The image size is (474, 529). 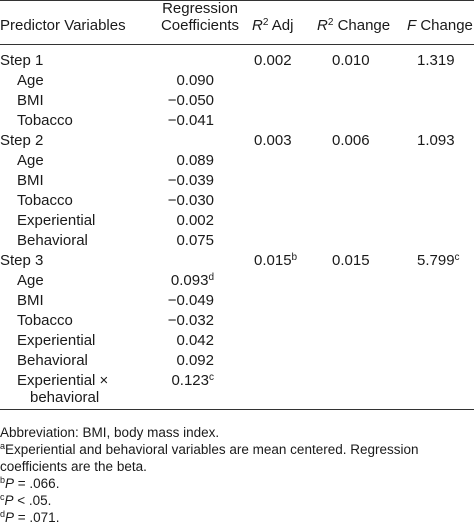 What do you see at coordinates (22, 60) in the screenshot?
I see `row-label: Step 1` at bounding box center [22, 60].